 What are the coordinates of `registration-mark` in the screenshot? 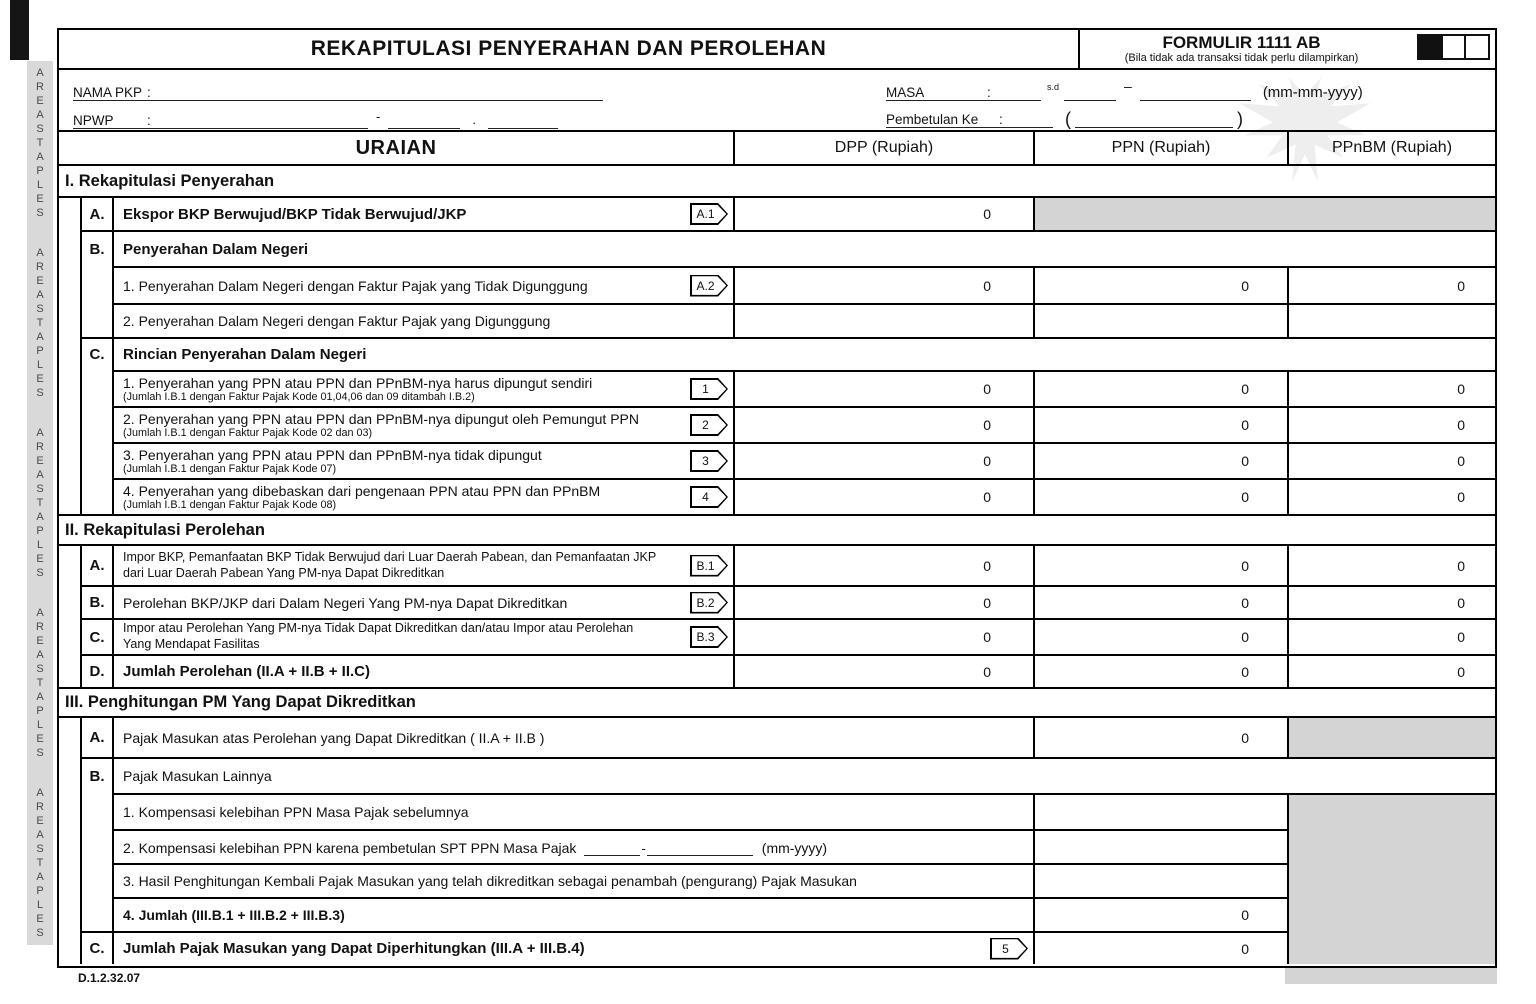 It's located at (19, 30).